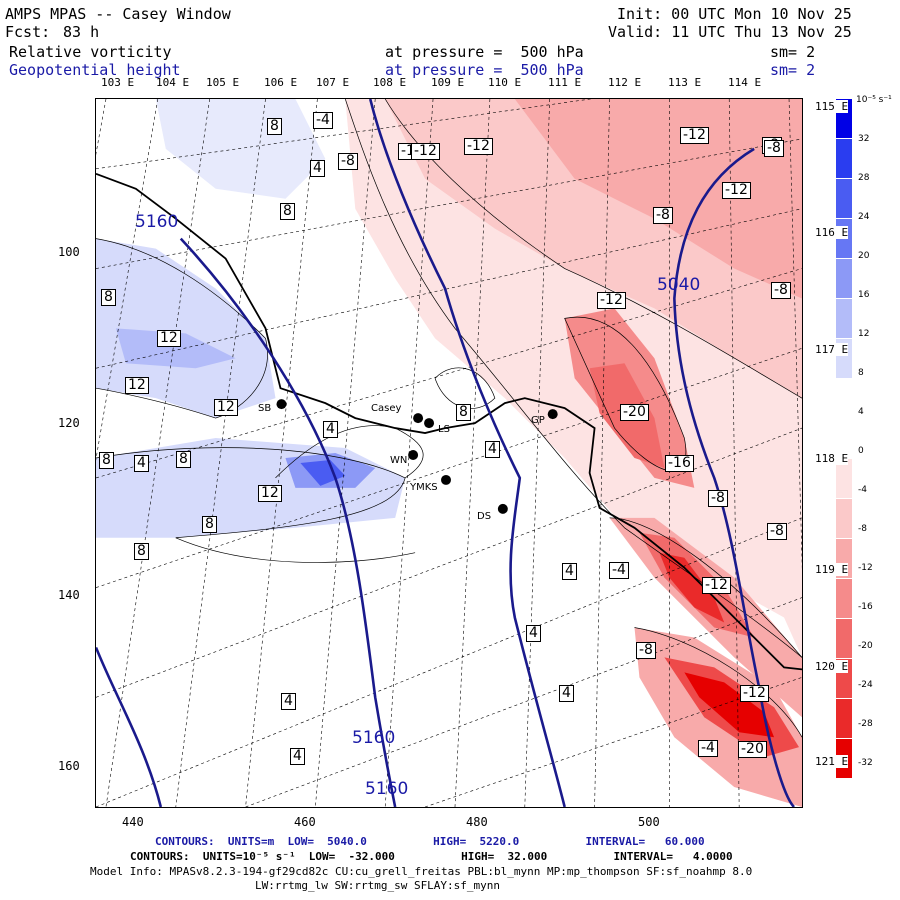 The width and height of the screenshot is (900, 900). Describe the element at coordinates (69, 595) in the screenshot. I see `y-tick-label: 140` at that location.